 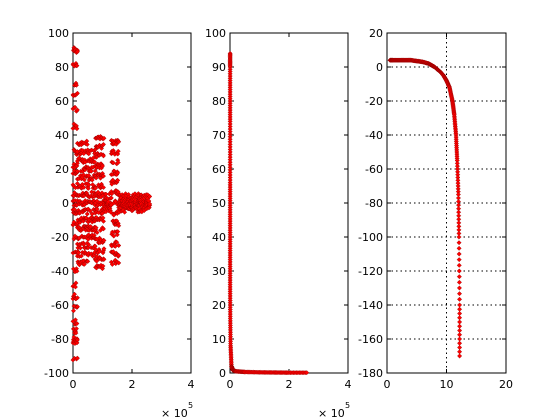 I want to click on y-tick-label: 60, so click(x=219, y=169).